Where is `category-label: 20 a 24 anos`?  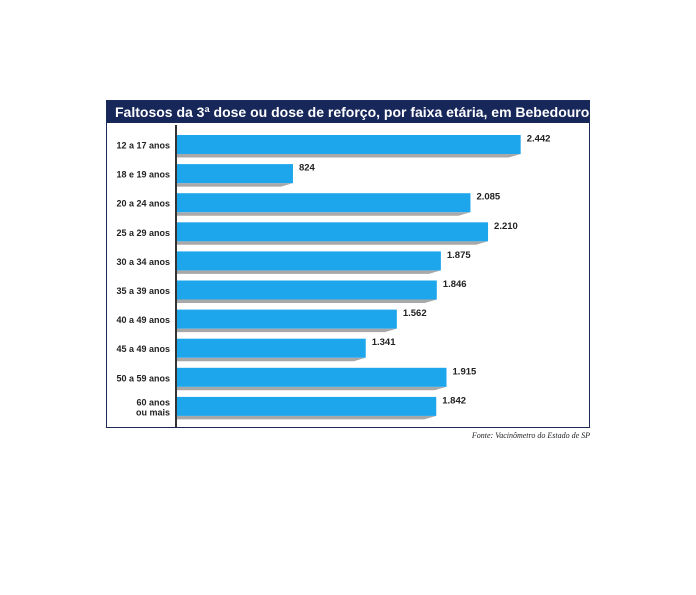 category-label: 20 a 24 anos is located at coordinates (143, 204).